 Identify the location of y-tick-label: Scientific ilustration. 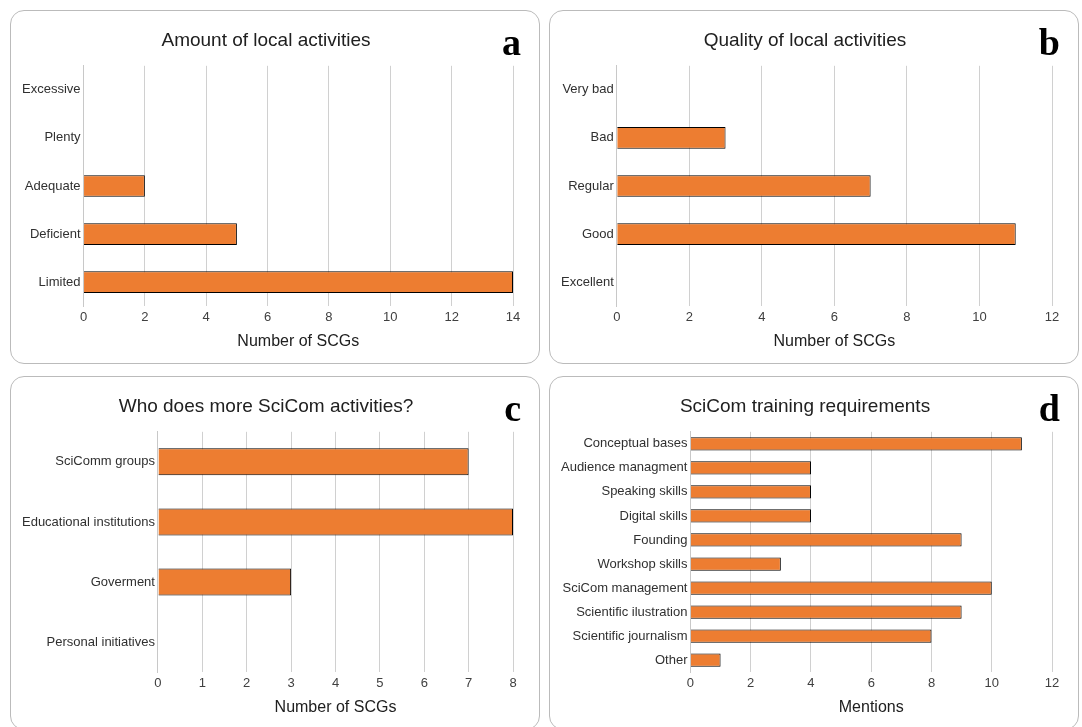
(632, 611).